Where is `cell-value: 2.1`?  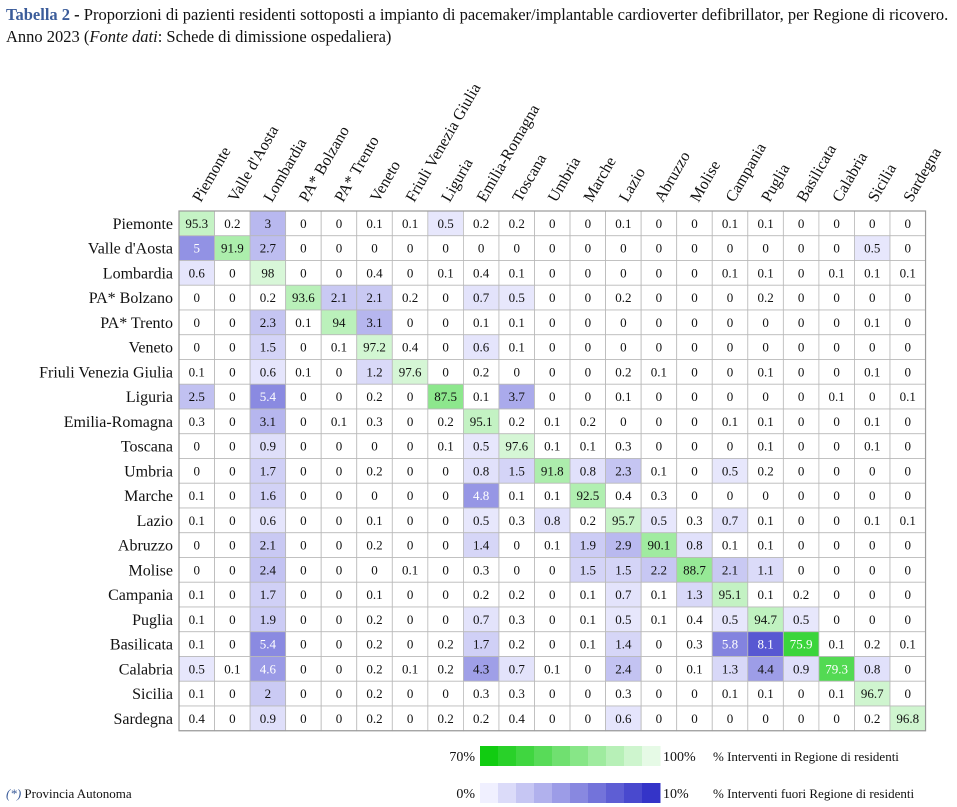
cell-value: 2.1 is located at coordinates (268, 545).